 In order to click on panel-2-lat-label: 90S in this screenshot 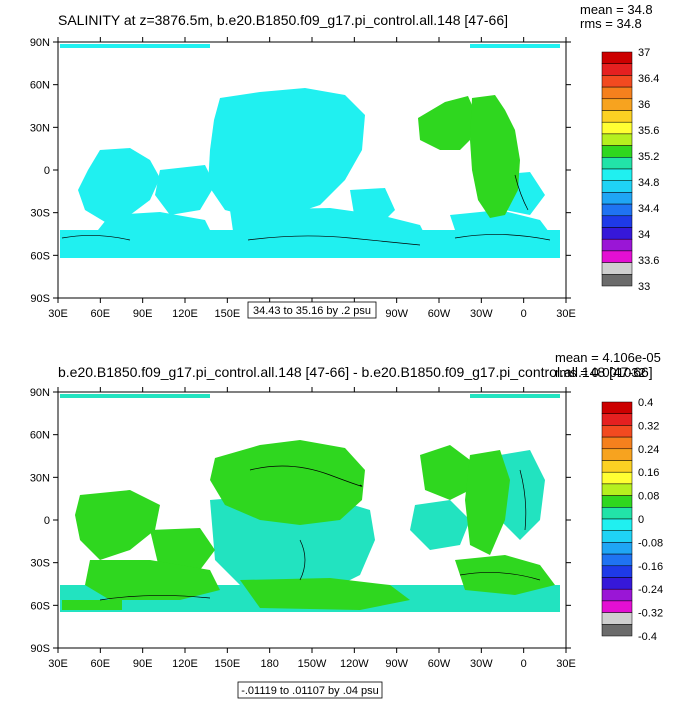, I will do `click(40, 649)`.